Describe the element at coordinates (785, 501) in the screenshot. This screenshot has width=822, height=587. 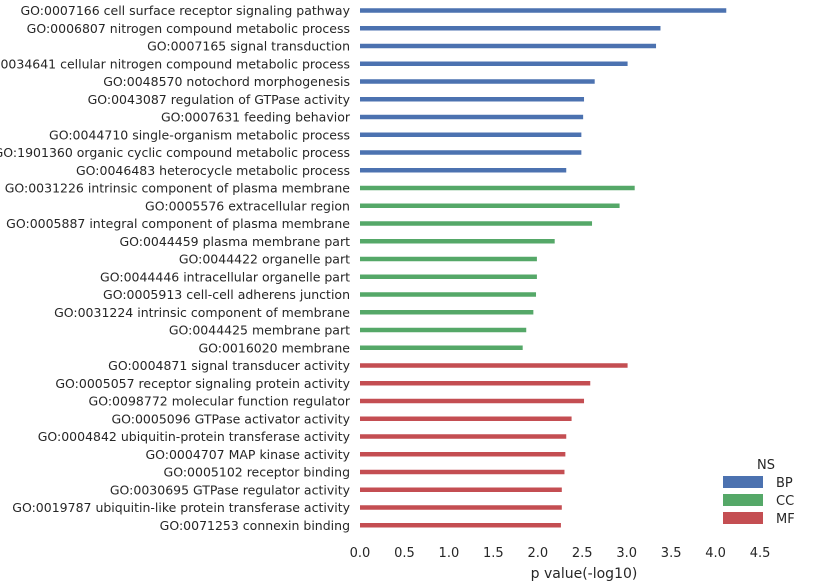
I see `legend-label-cc: CC` at that location.